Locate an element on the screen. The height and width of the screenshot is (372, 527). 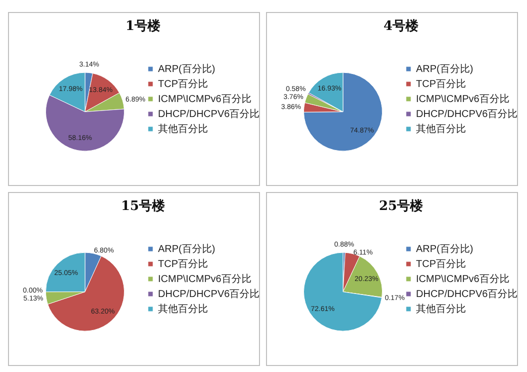
chart-title: 4号楼 is located at coordinates (401, 26).